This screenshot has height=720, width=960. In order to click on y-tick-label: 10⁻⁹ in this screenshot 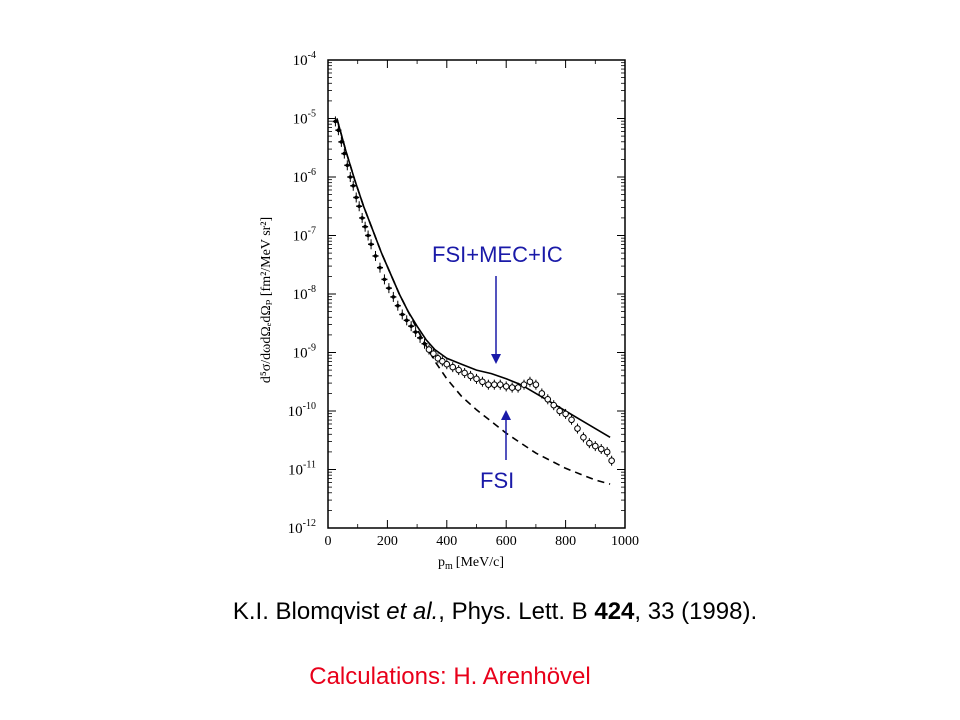, I will do `click(304, 352)`.